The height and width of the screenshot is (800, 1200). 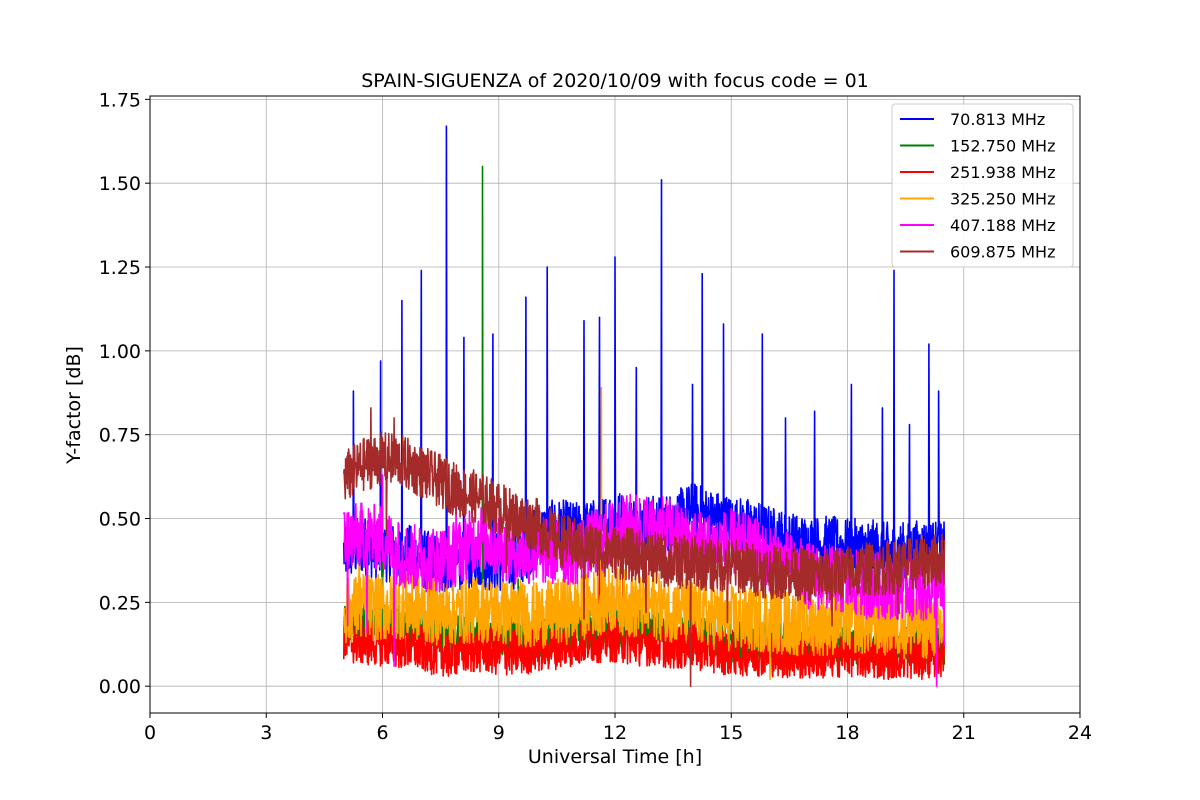 What do you see at coordinates (499, 733) in the screenshot?
I see `x-tick-label: 9` at bounding box center [499, 733].